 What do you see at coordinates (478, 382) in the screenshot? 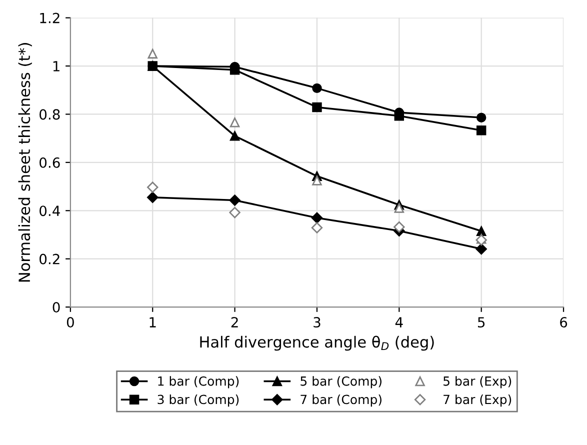
I see `legend-label: 5 bar (Exp)` at bounding box center [478, 382].